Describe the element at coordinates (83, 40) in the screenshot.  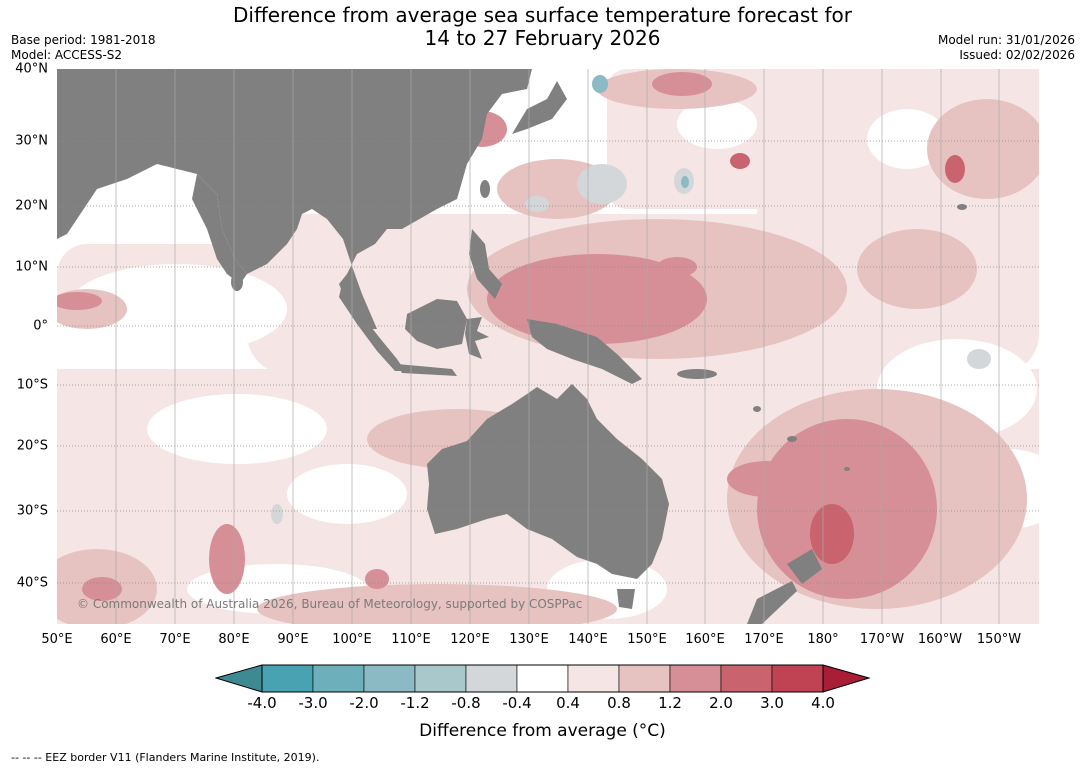
I see `base-period: Base period: 1981-2018` at that location.